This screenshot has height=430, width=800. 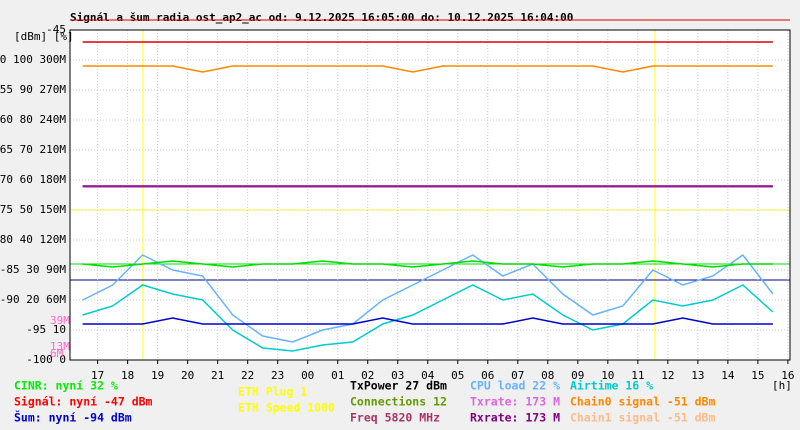 I want to click on legend-entry: Signál: nyní -47 dBm, so click(x=83, y=402).